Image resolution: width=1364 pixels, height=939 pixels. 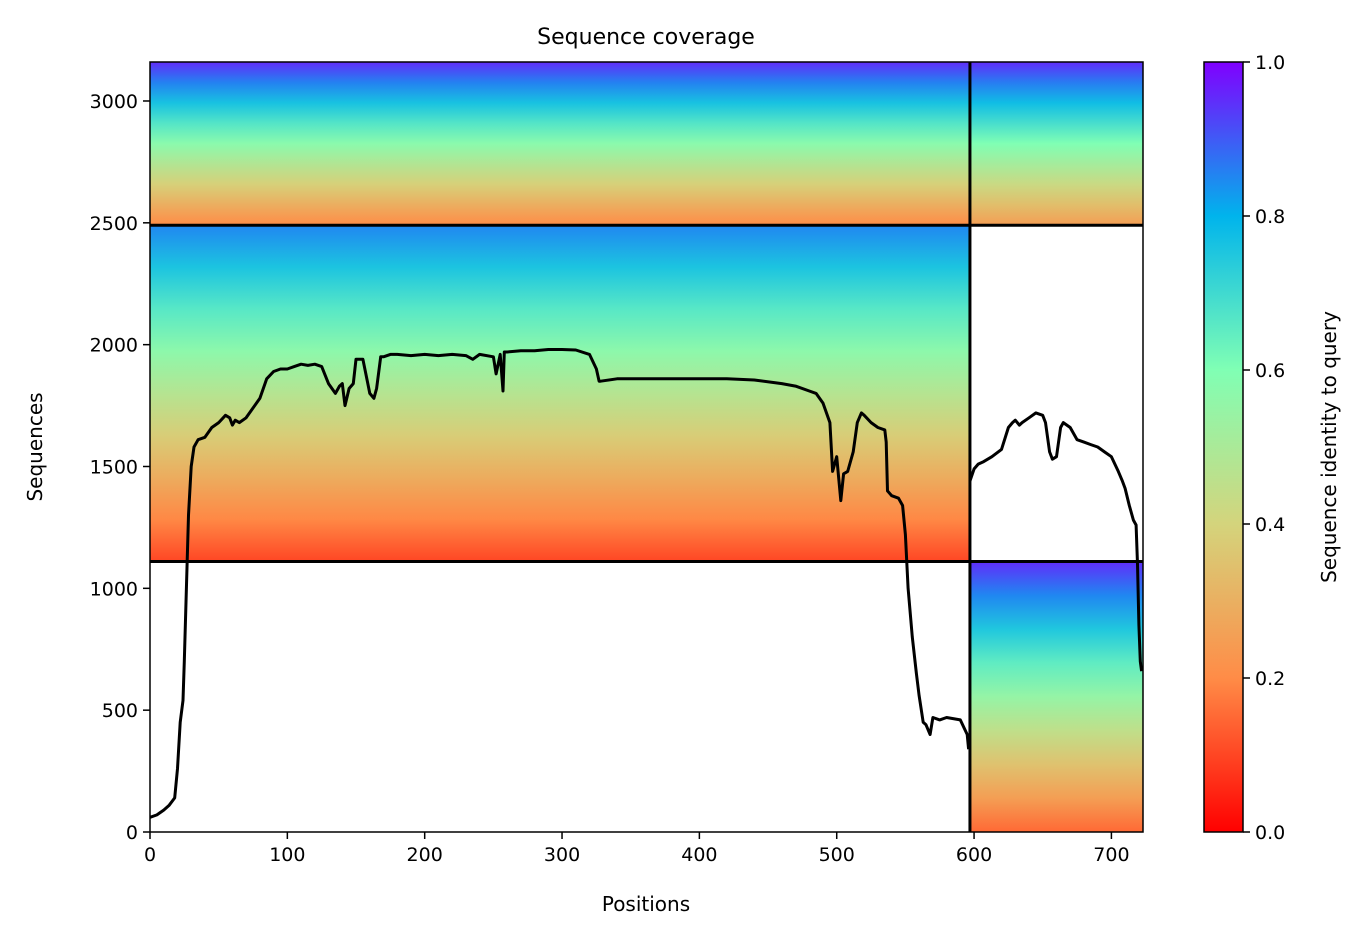 What do you see at coordinates (1270, 63) in the screenshot?
I see `colorbar-tick-label: 1.0` at bounding box center [1270, 63].